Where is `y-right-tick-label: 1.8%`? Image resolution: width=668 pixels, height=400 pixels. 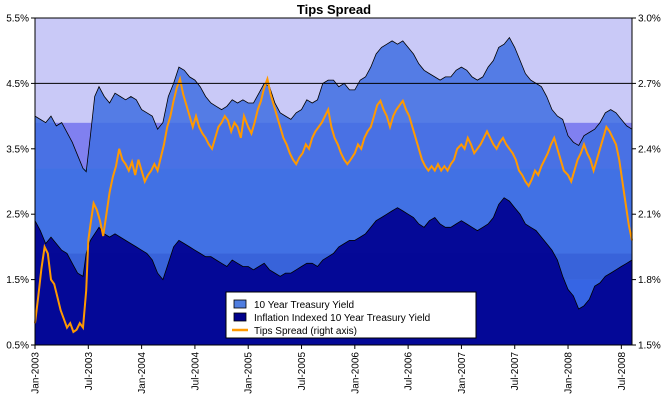
y-right-tick-label: 1.8% is located at coordinates (649, 280).